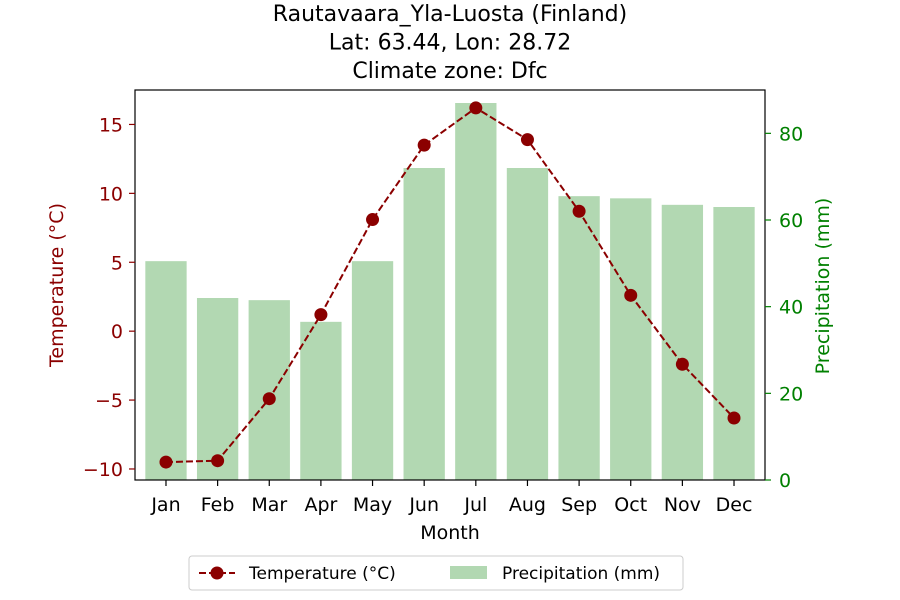  What do you see at coordinates (823, 286) in the screenshot?
I see `y-right-axis-label: Precipitation (mm)` at bounding box center [823, 286].